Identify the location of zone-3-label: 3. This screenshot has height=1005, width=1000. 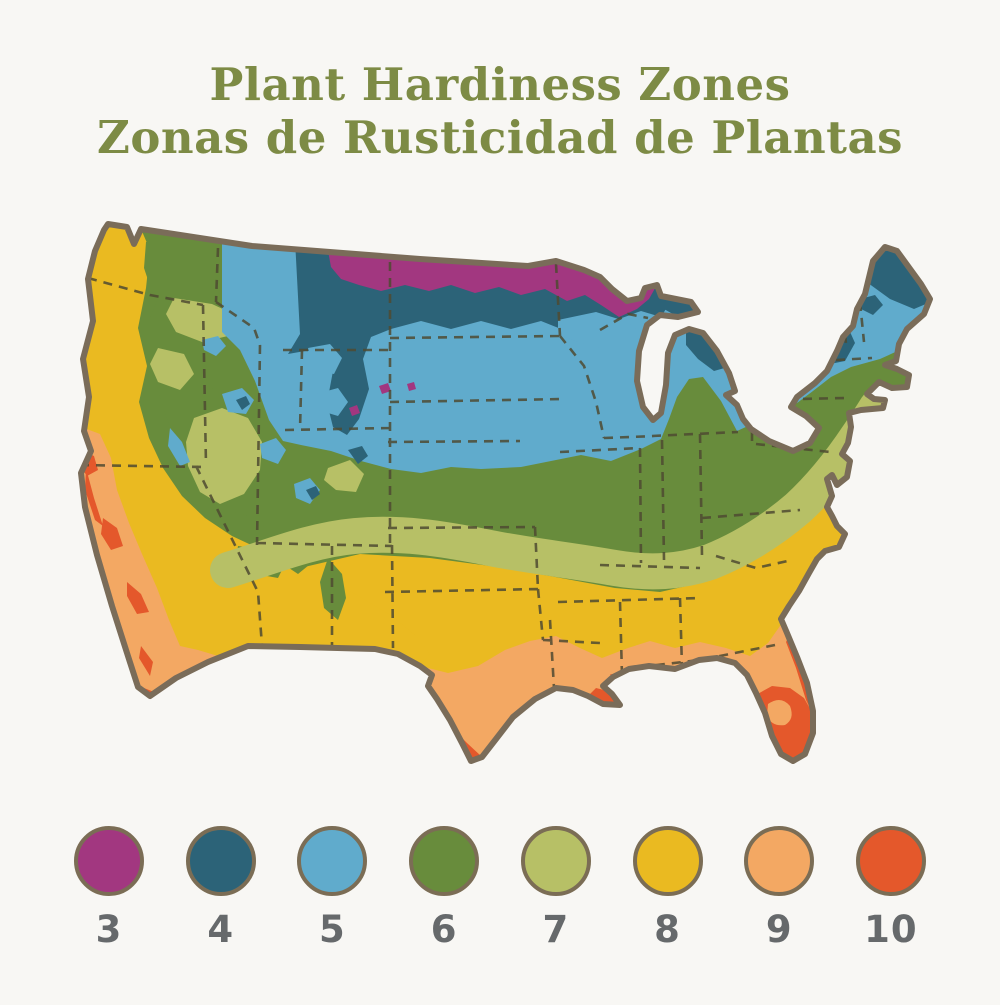
(109, 929).